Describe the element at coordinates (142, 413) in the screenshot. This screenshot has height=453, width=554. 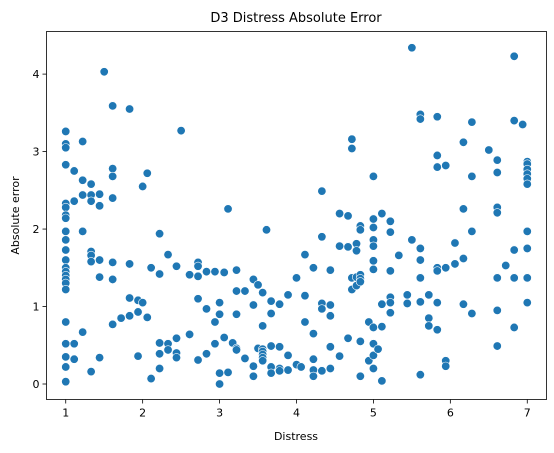
I see `x-tick-label: 2` at that location.